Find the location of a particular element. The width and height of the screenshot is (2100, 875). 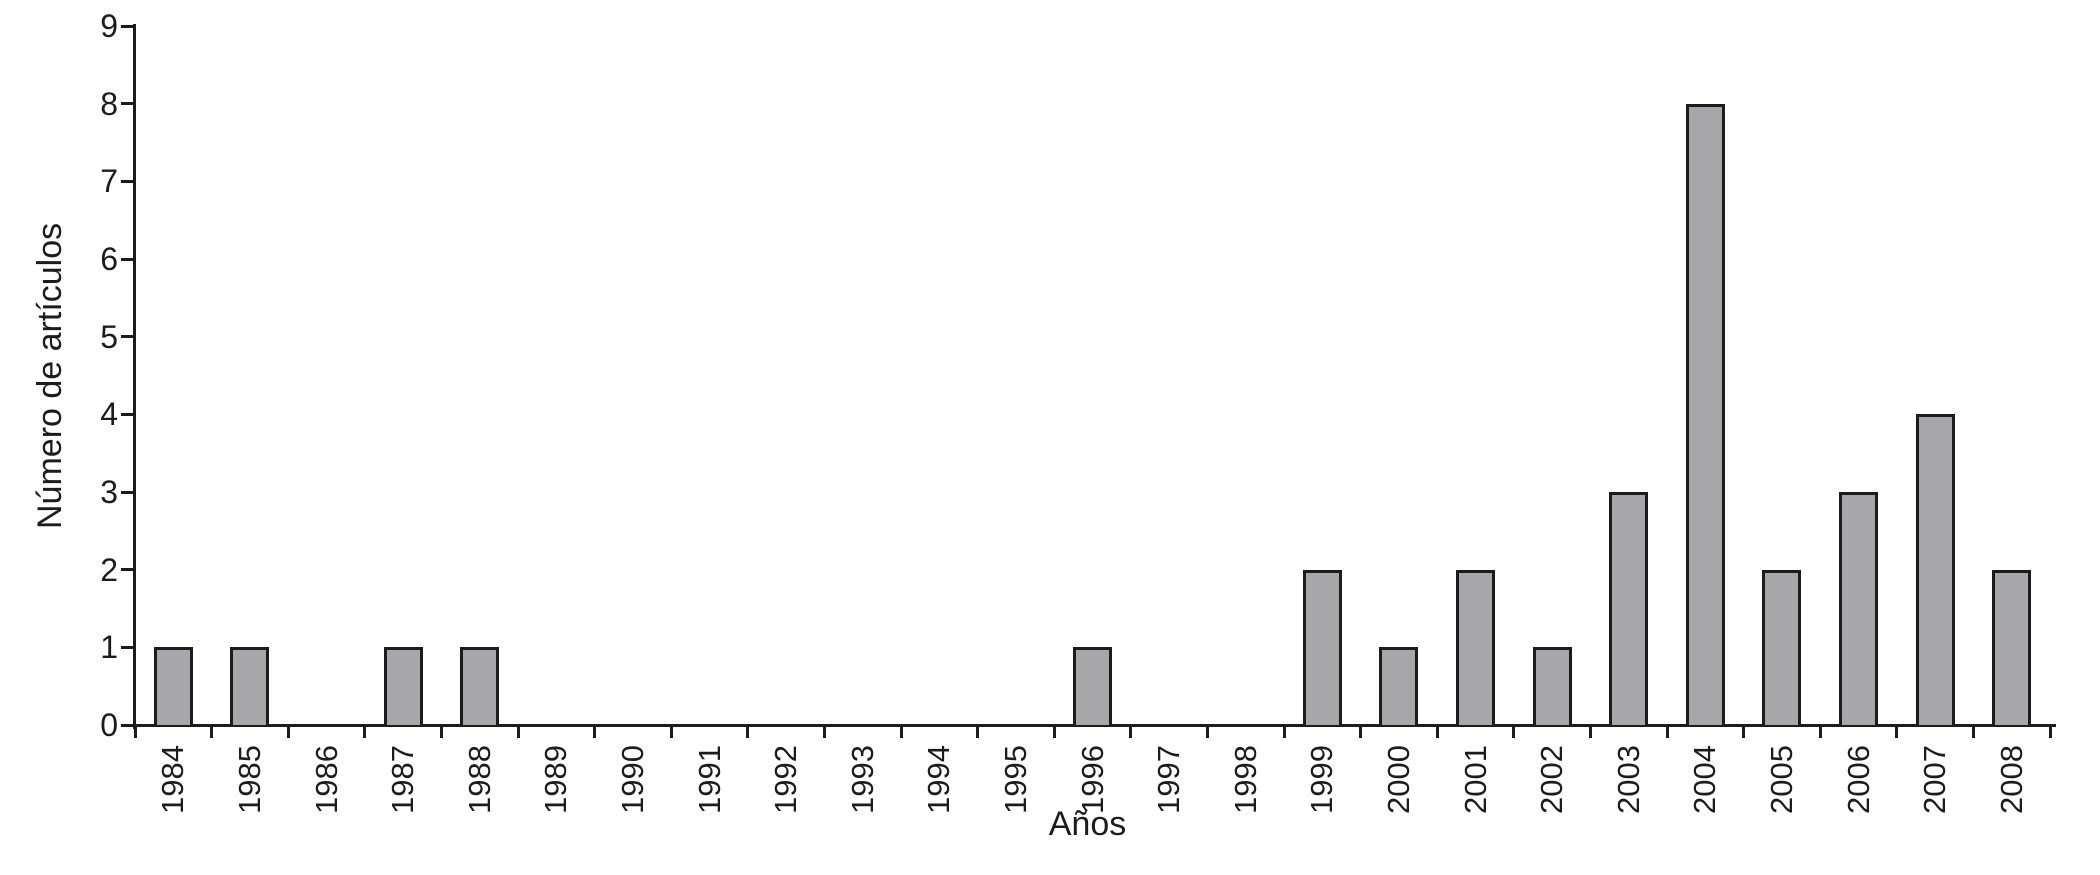

bar-2001 is located at coordinates (1475, 647).